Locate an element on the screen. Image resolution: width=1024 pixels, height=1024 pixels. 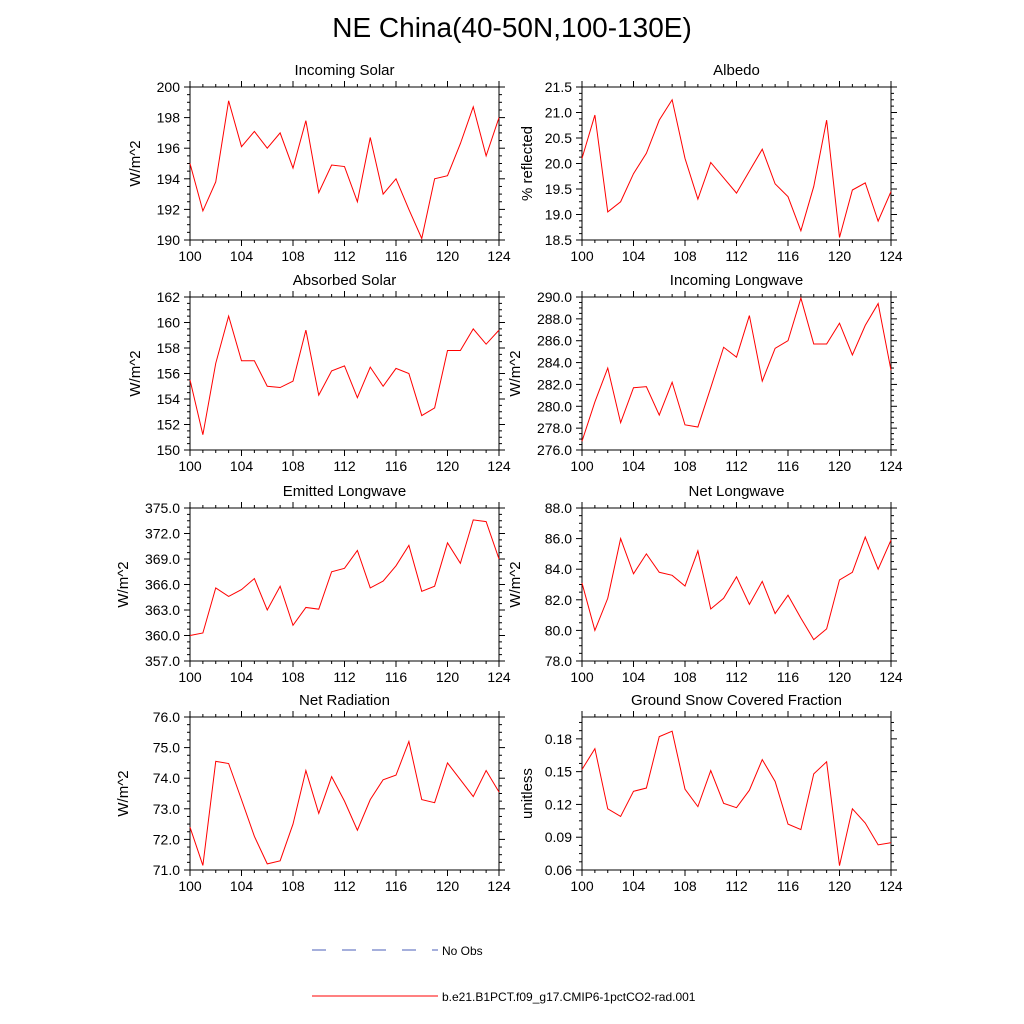
y-tick-label: 160 is located at coordinates (169, 323).